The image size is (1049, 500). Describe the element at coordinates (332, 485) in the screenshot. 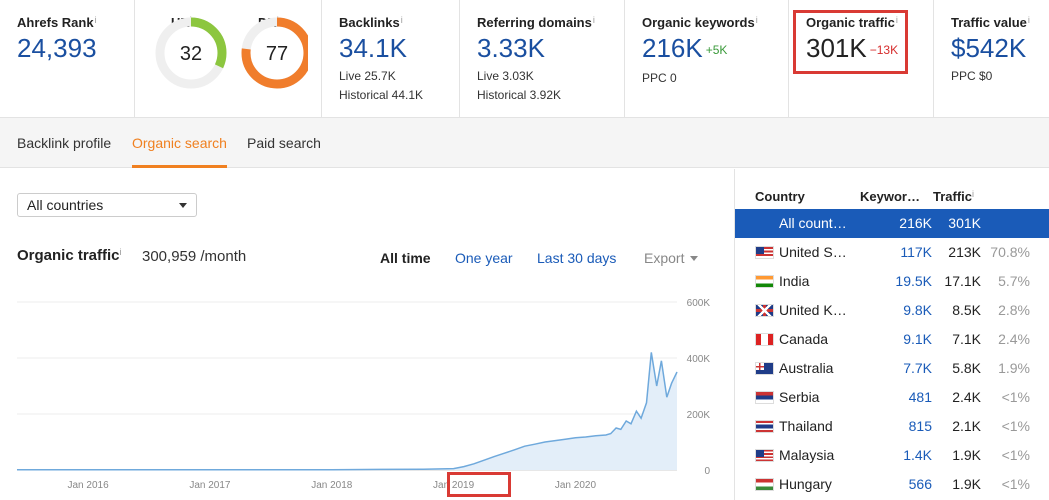

I see `x-tick-label: Jan 2018` at that location.